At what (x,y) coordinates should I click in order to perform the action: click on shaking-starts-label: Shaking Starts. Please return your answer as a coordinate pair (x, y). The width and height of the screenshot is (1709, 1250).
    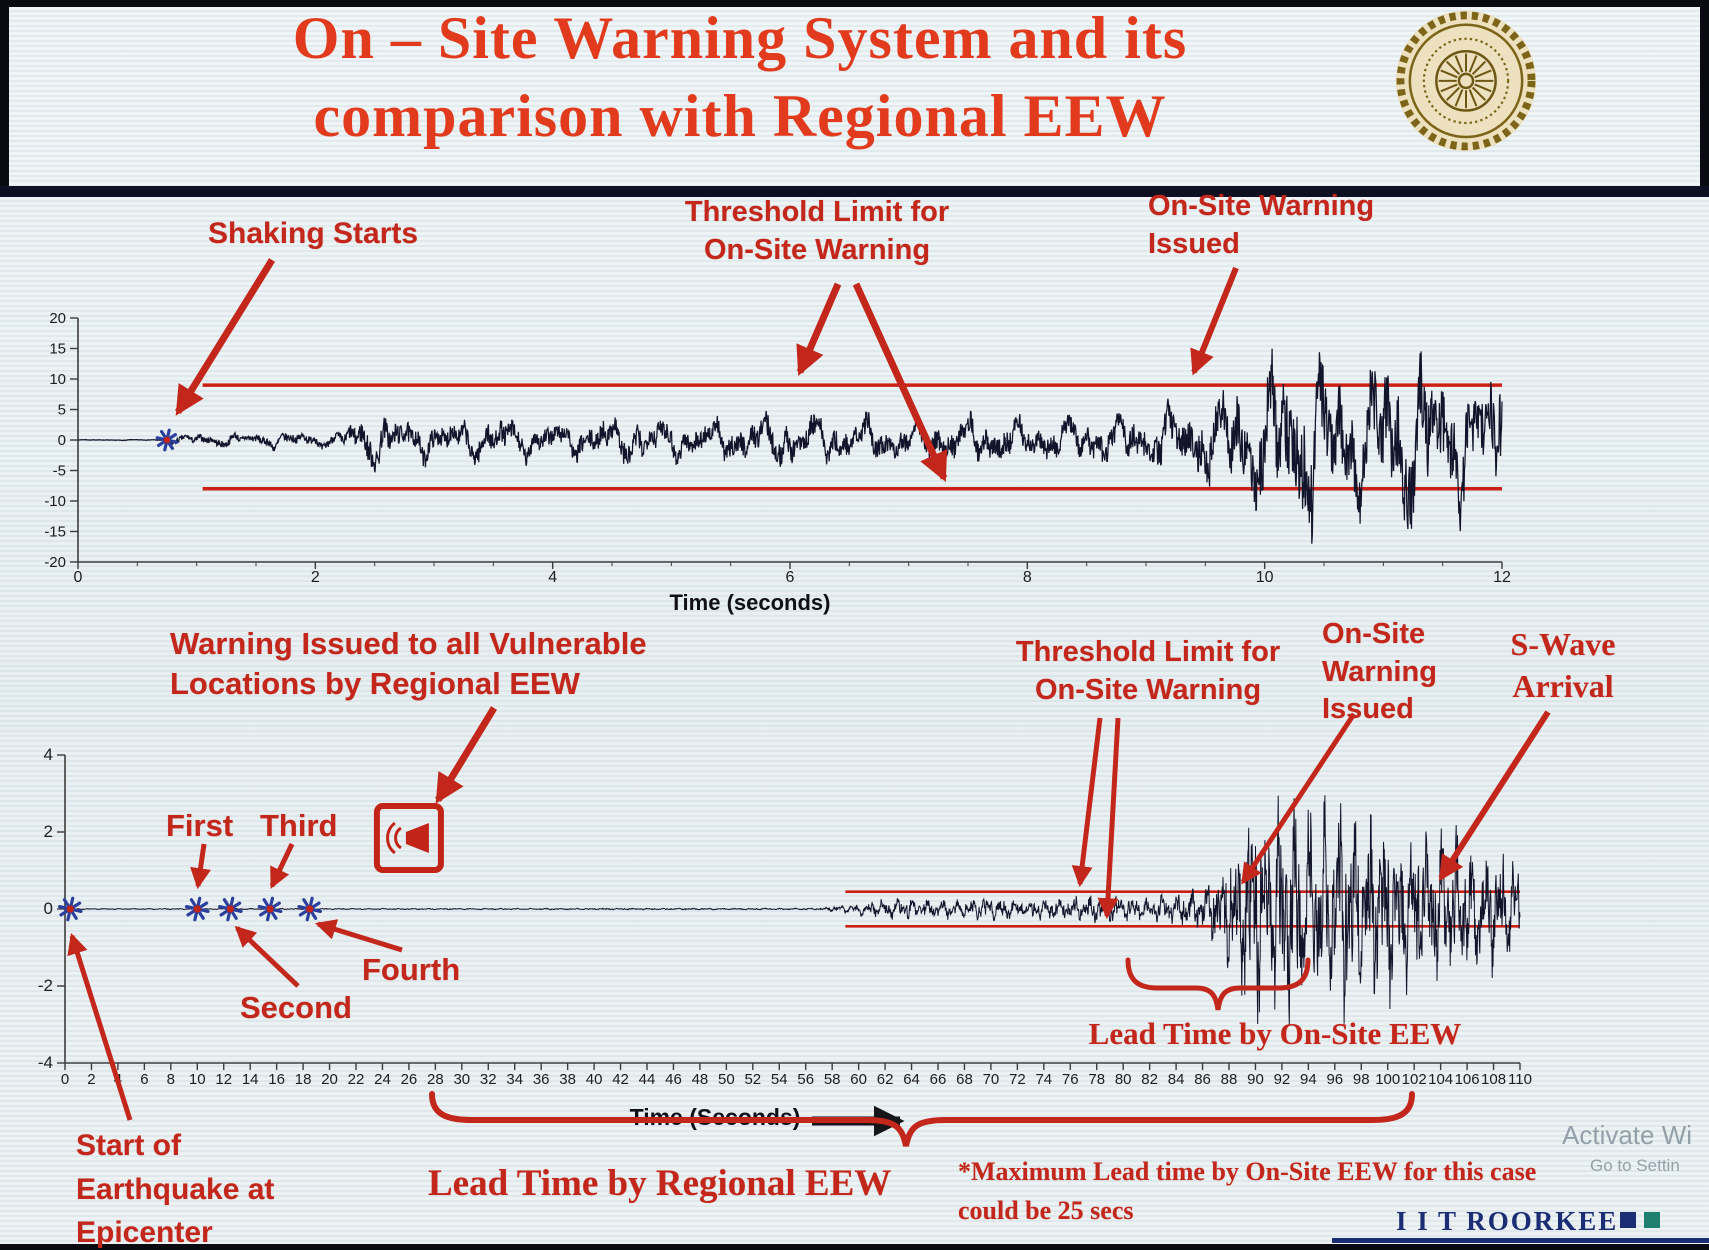
    Looking at the image, I should click on (313, 233).